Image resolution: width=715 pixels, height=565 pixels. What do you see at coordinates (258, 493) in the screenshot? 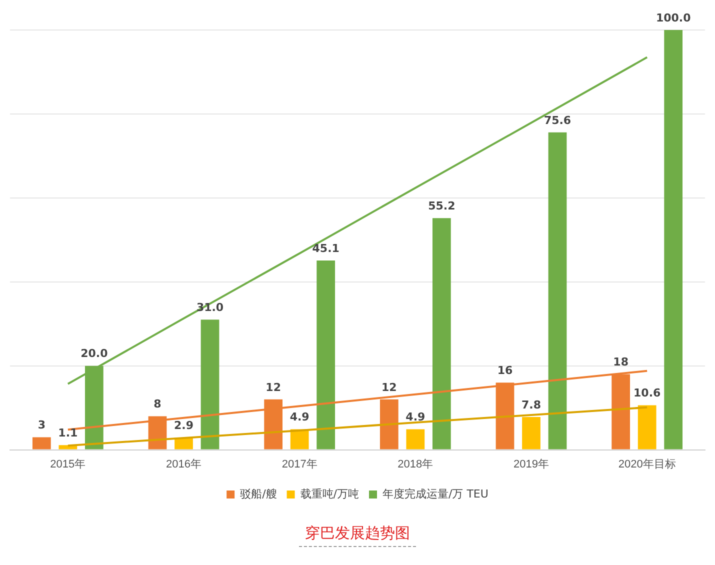
I see `legend-label: 驳船/艘` at bounding box center [258, 493].